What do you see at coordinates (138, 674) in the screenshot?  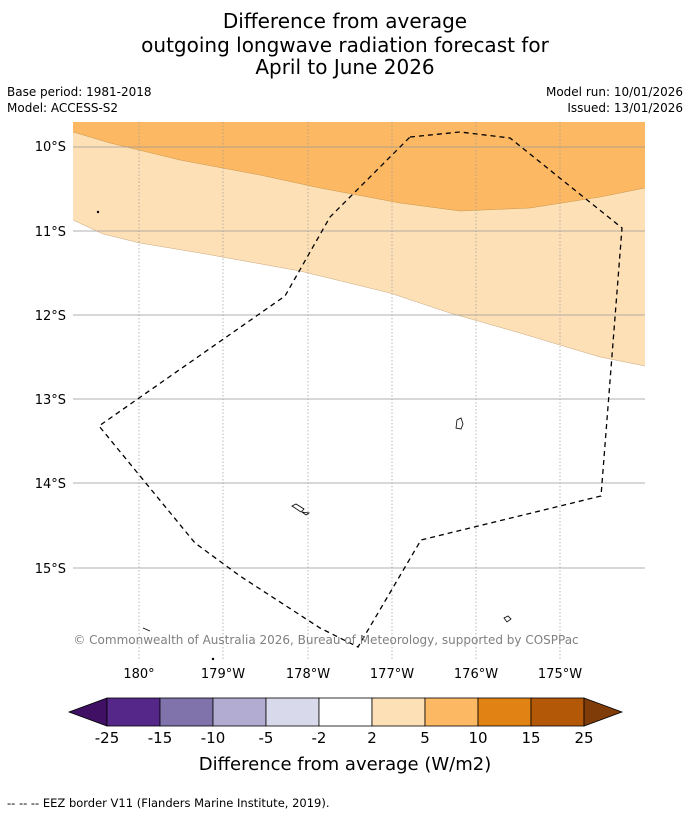 I see `lon-label: 180°` at bounding box center [138, 674].